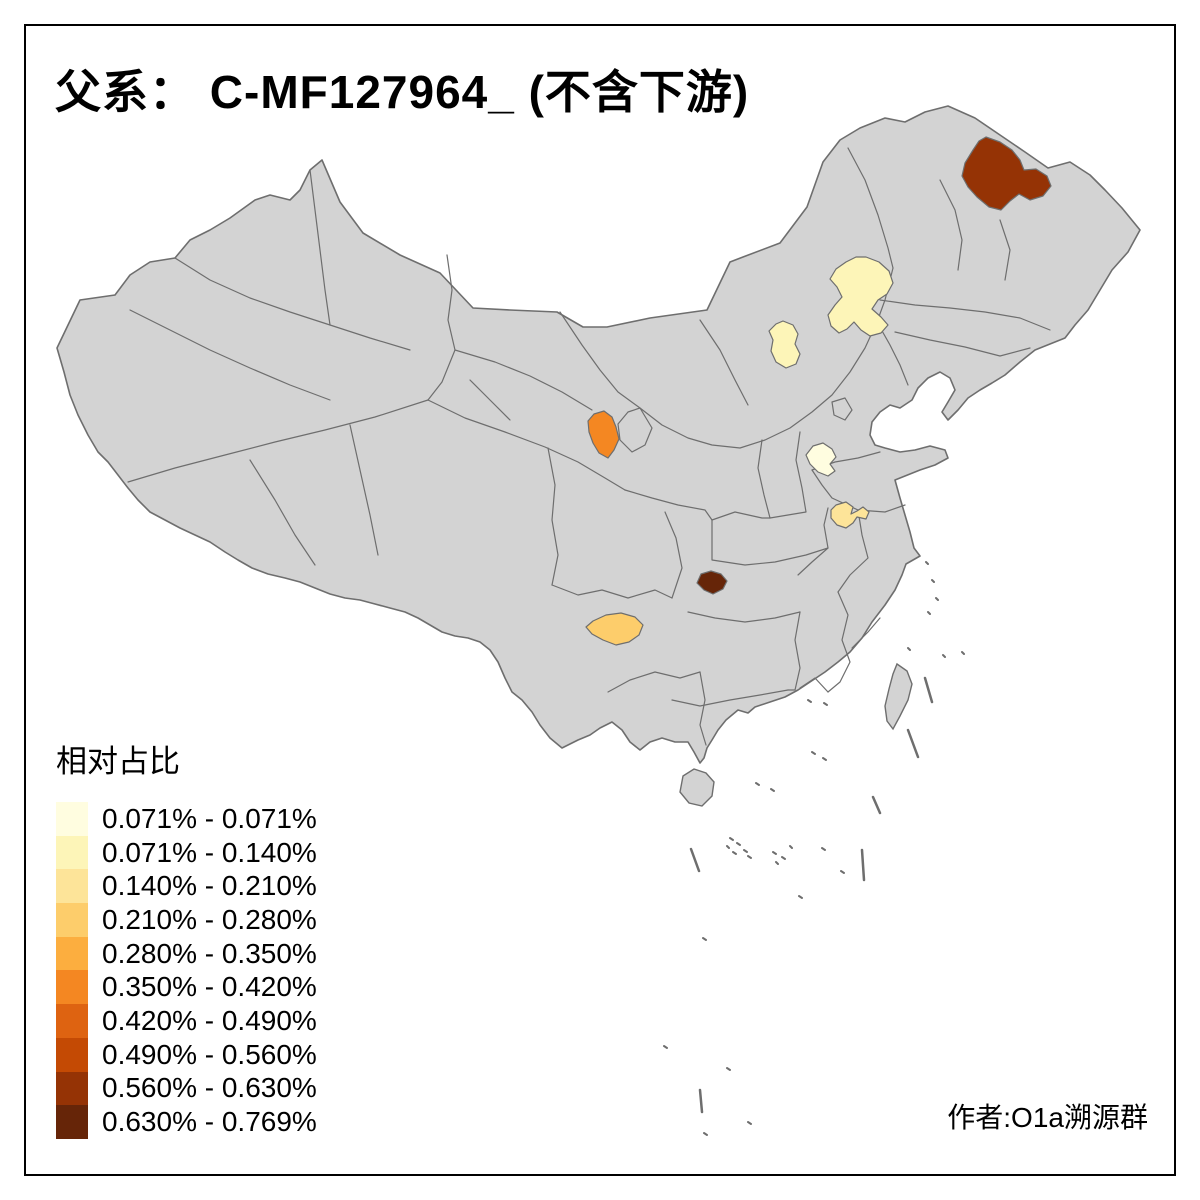  Describe the element at coordinates (850, 515) in the screenshot. I see `region-north-anhui` at that location.